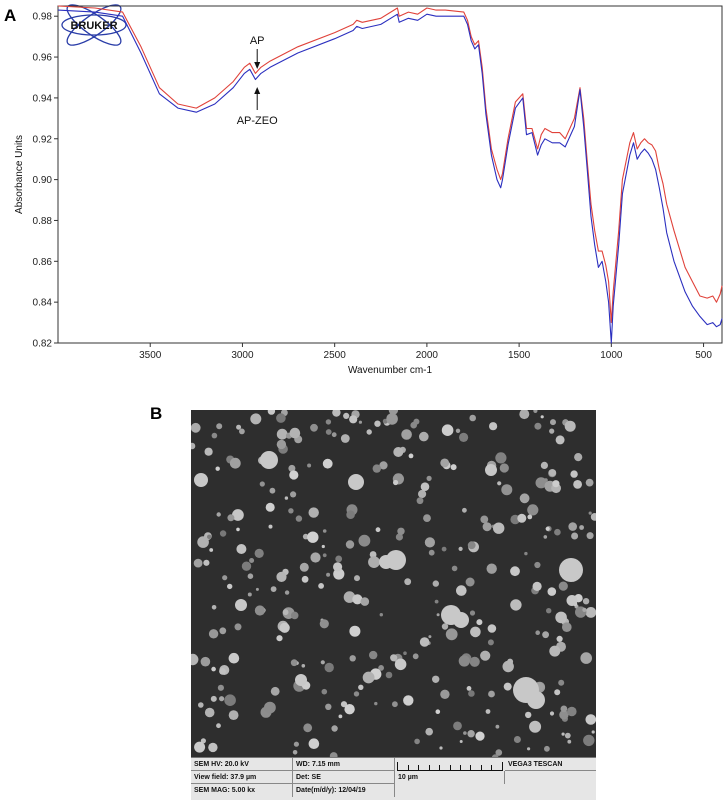 The height and width of the screenshot is (803, 726). What do you see at coordinates (150, 355) in the screenshot?
I see `x-tick-label: 3500` at bounding box center [150, 355].